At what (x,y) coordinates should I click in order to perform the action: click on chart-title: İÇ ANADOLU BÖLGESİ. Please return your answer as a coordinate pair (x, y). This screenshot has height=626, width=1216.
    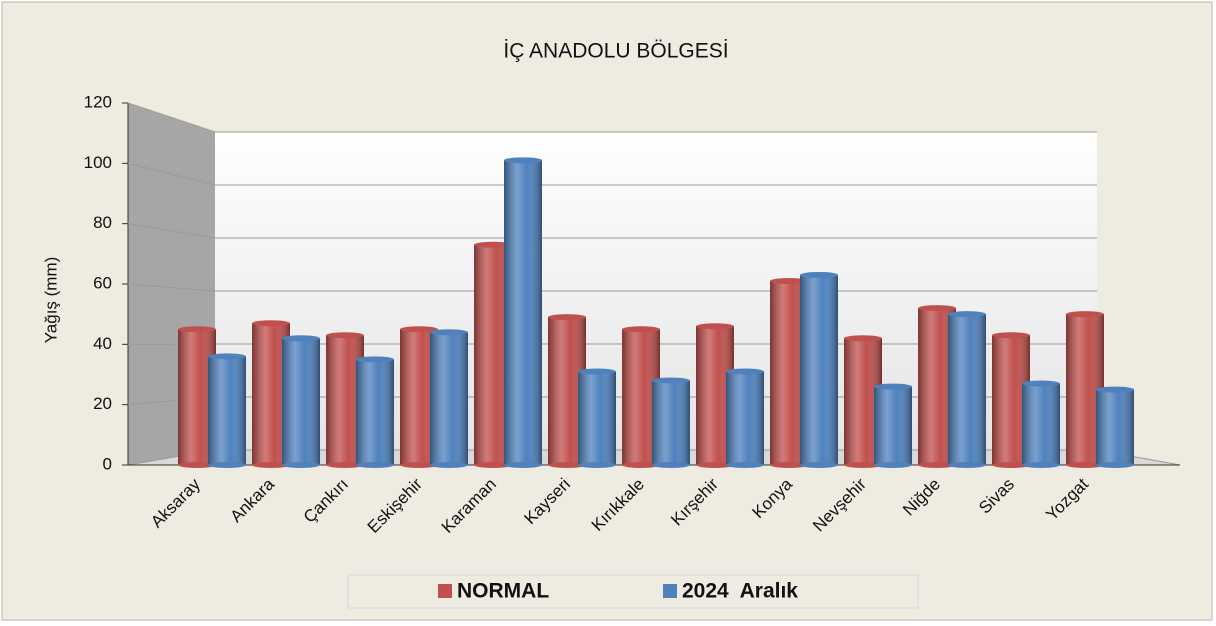
    Looking at the image, I should click on (615, 51).